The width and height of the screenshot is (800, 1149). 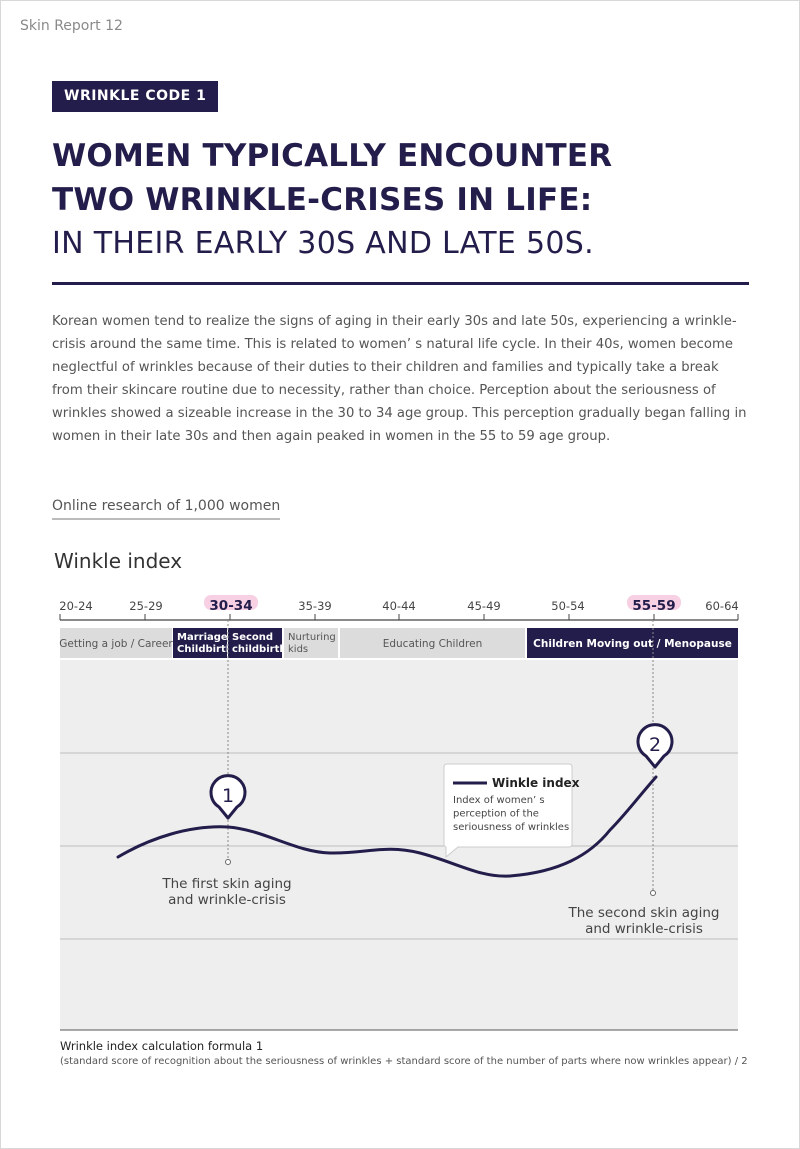 I want to click on title-line-3: IN THEIR EARLY 30S AND LATE 50S., so click(x=323, y=243).